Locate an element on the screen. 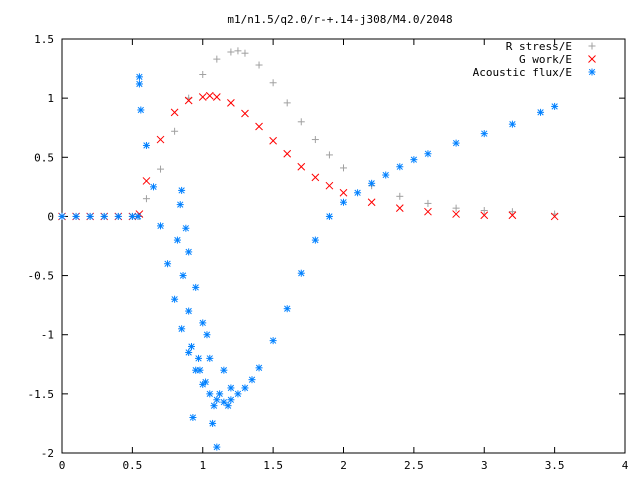  y-tick-label: -1.5 is located at coordinates (41, 394).